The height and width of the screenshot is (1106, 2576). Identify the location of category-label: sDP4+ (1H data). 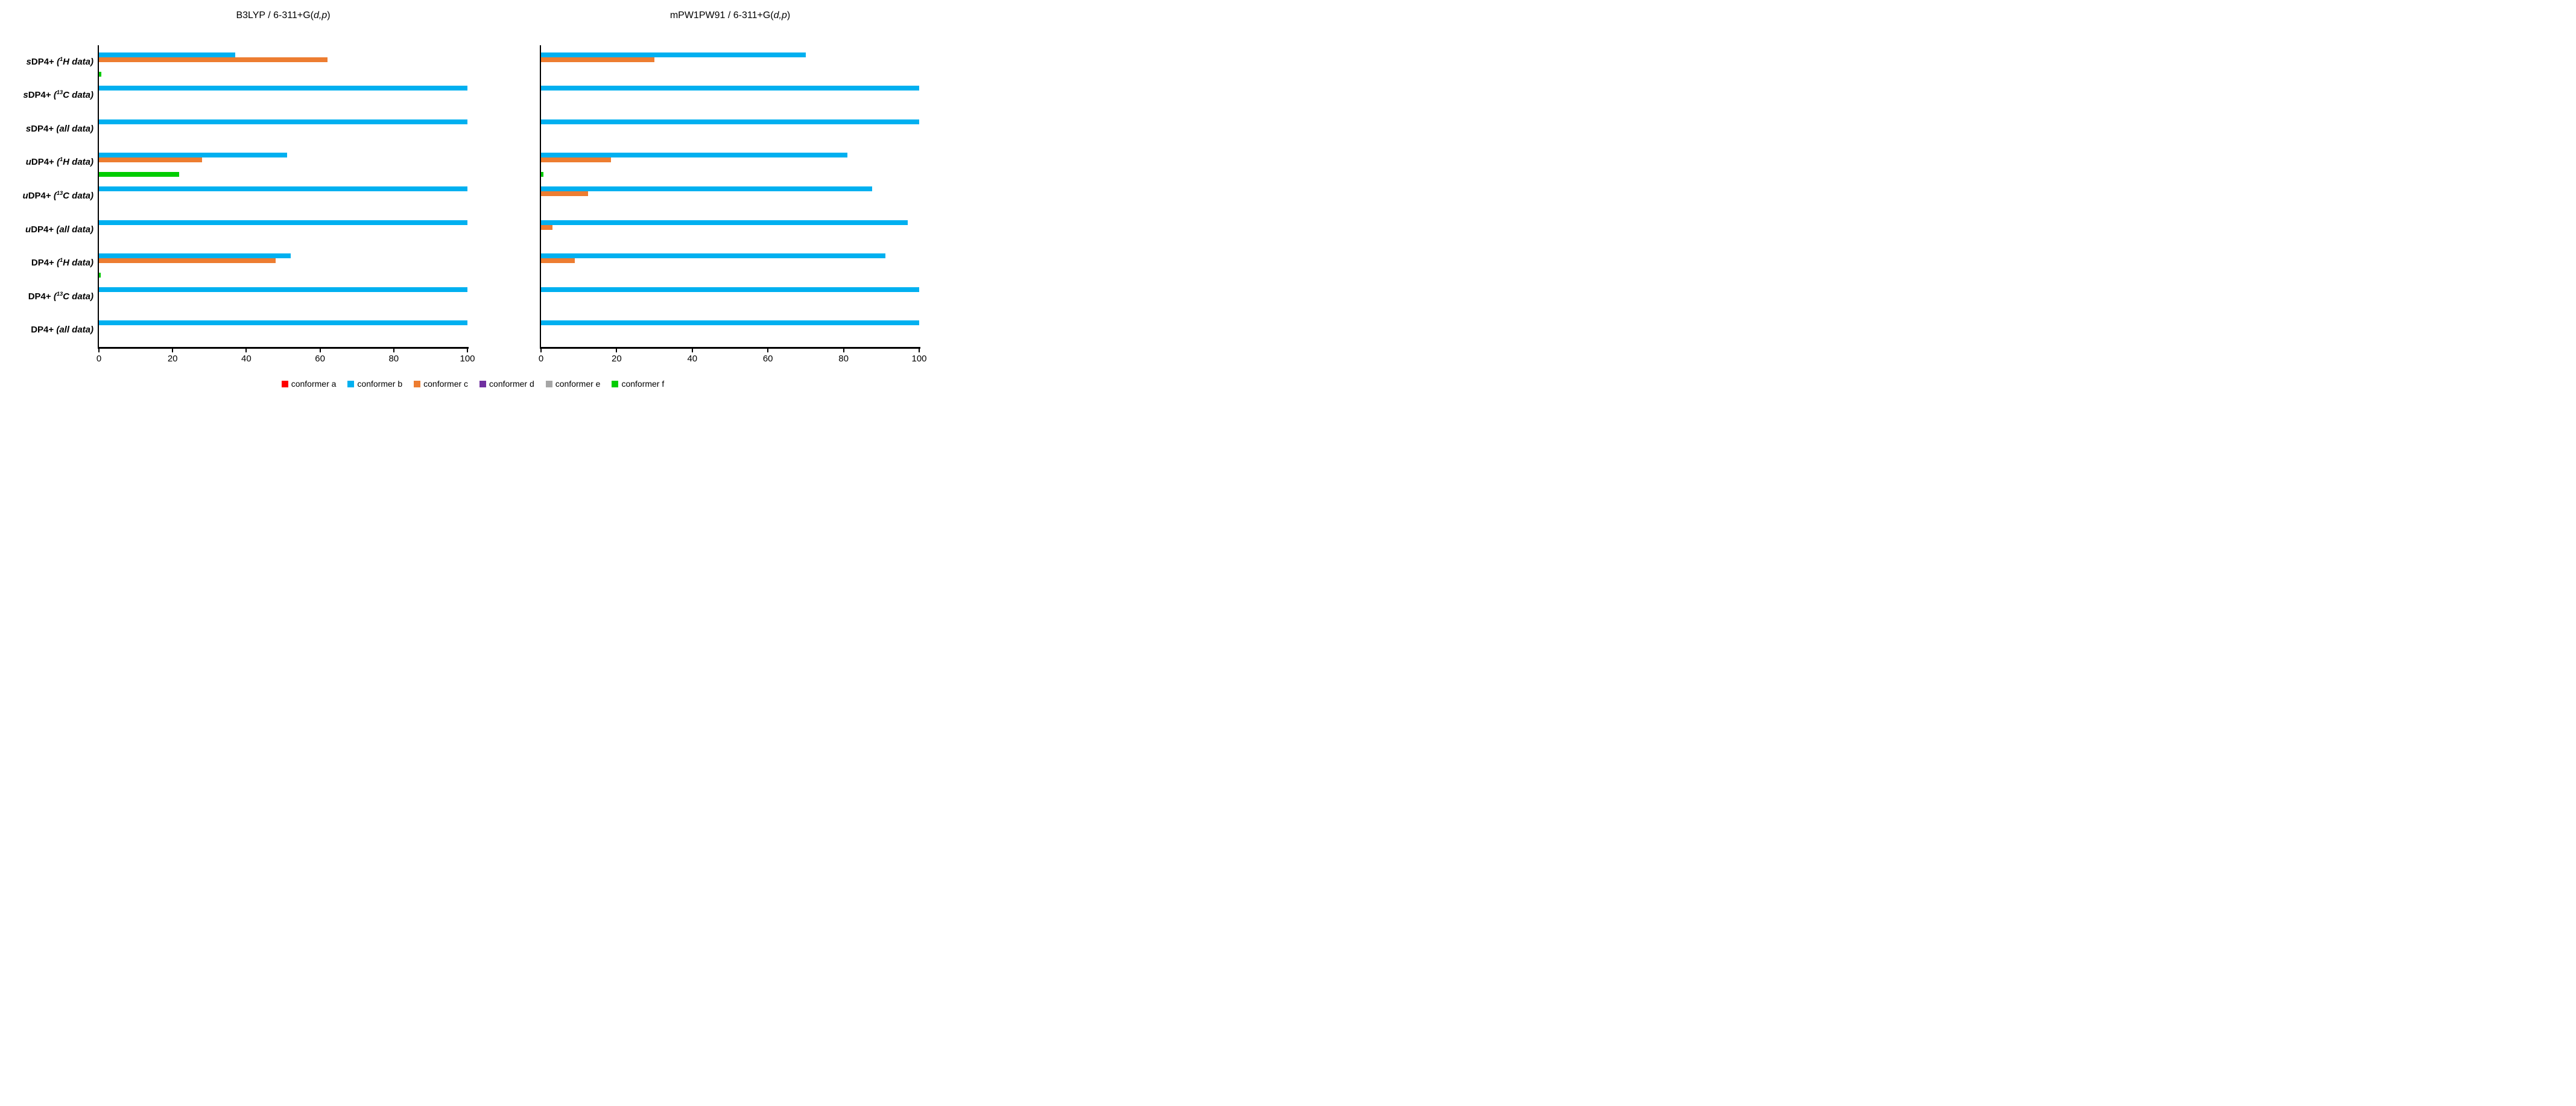
(49, 62).